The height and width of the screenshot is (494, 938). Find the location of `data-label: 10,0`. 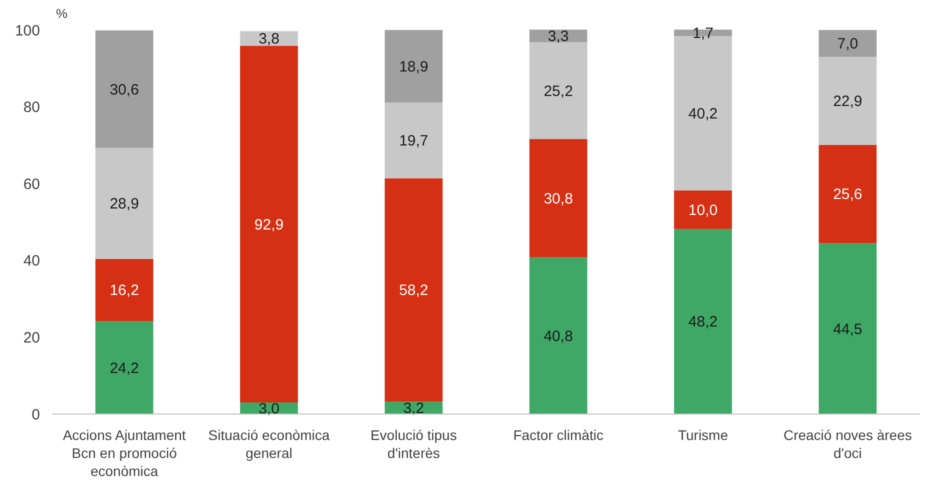

data-label: 10,0 is located at coordinates (703, 210).